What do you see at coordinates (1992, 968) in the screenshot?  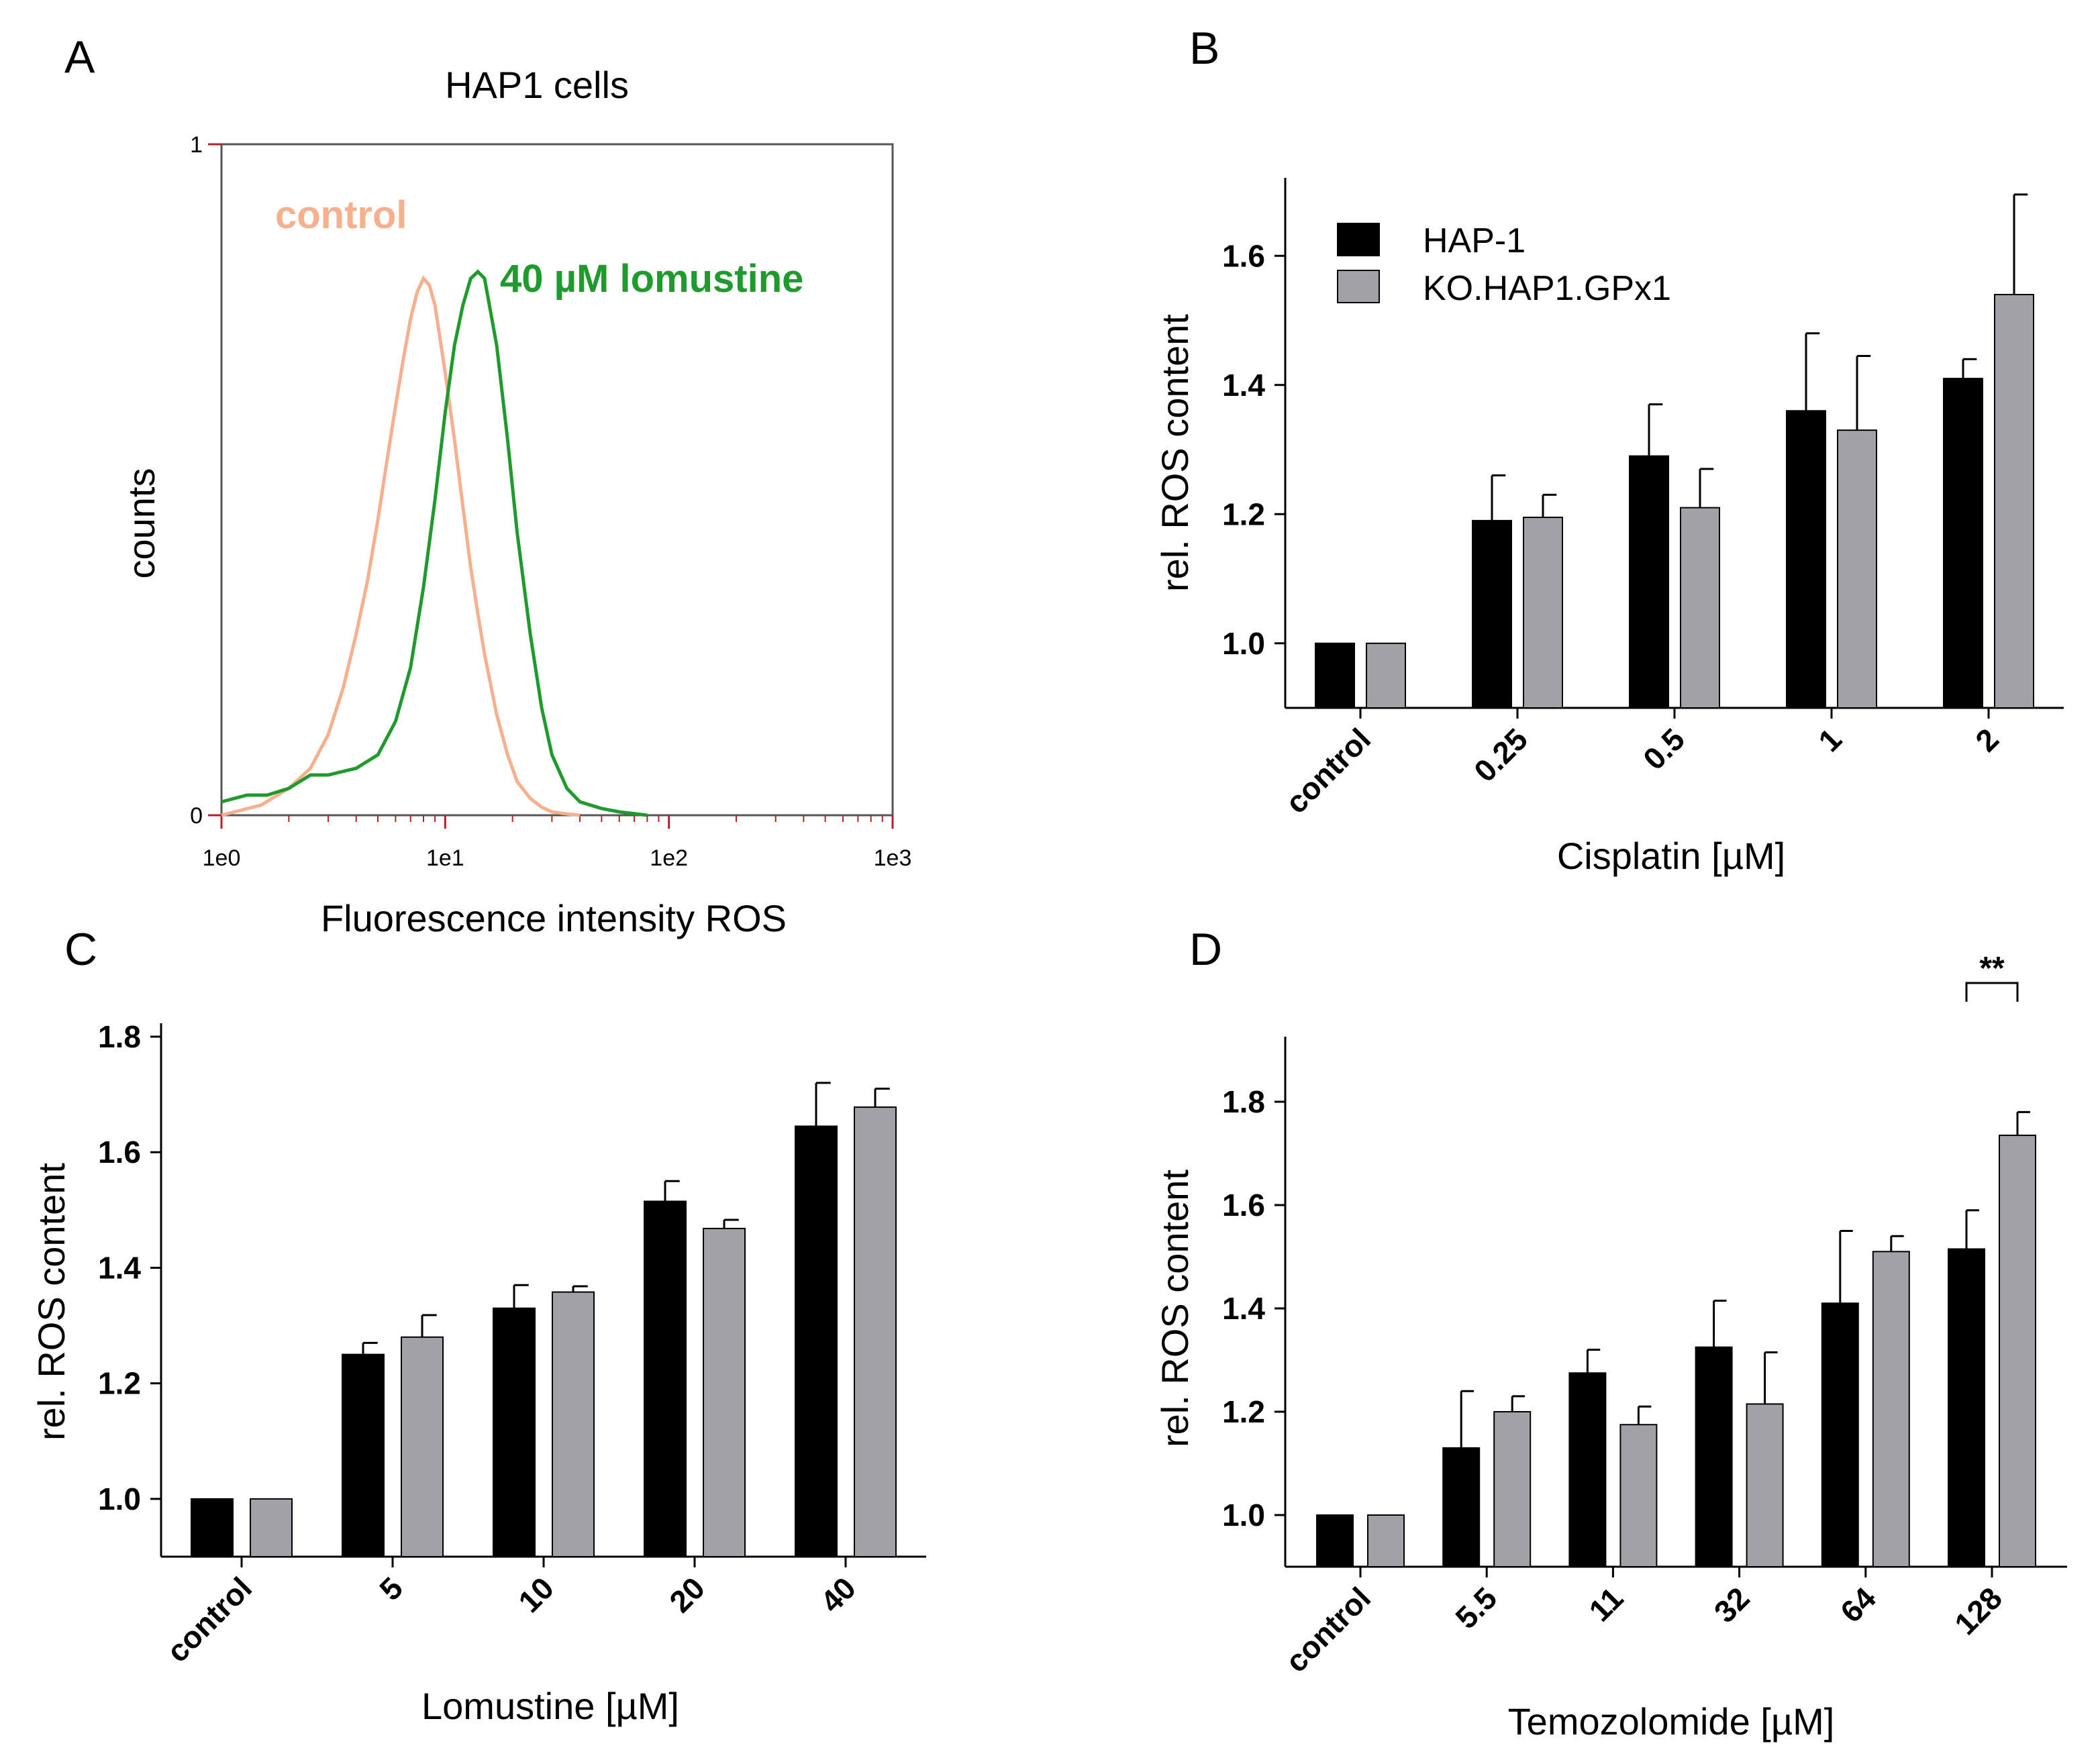 I see `significance-marker: **` at bounding box center [1992, 968].